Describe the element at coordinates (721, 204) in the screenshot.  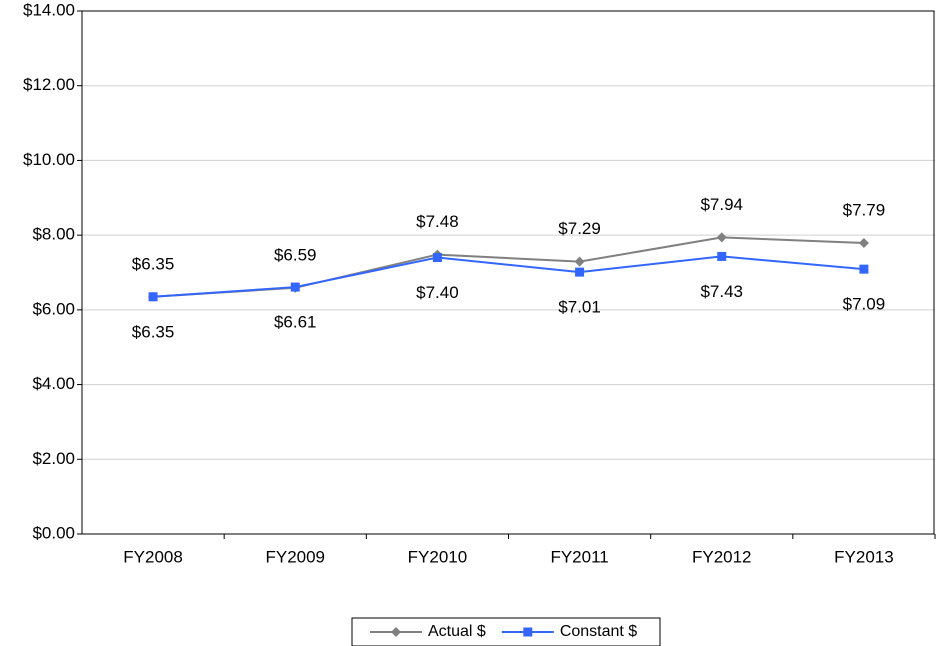
I see `data-label: $7.94` at that location.